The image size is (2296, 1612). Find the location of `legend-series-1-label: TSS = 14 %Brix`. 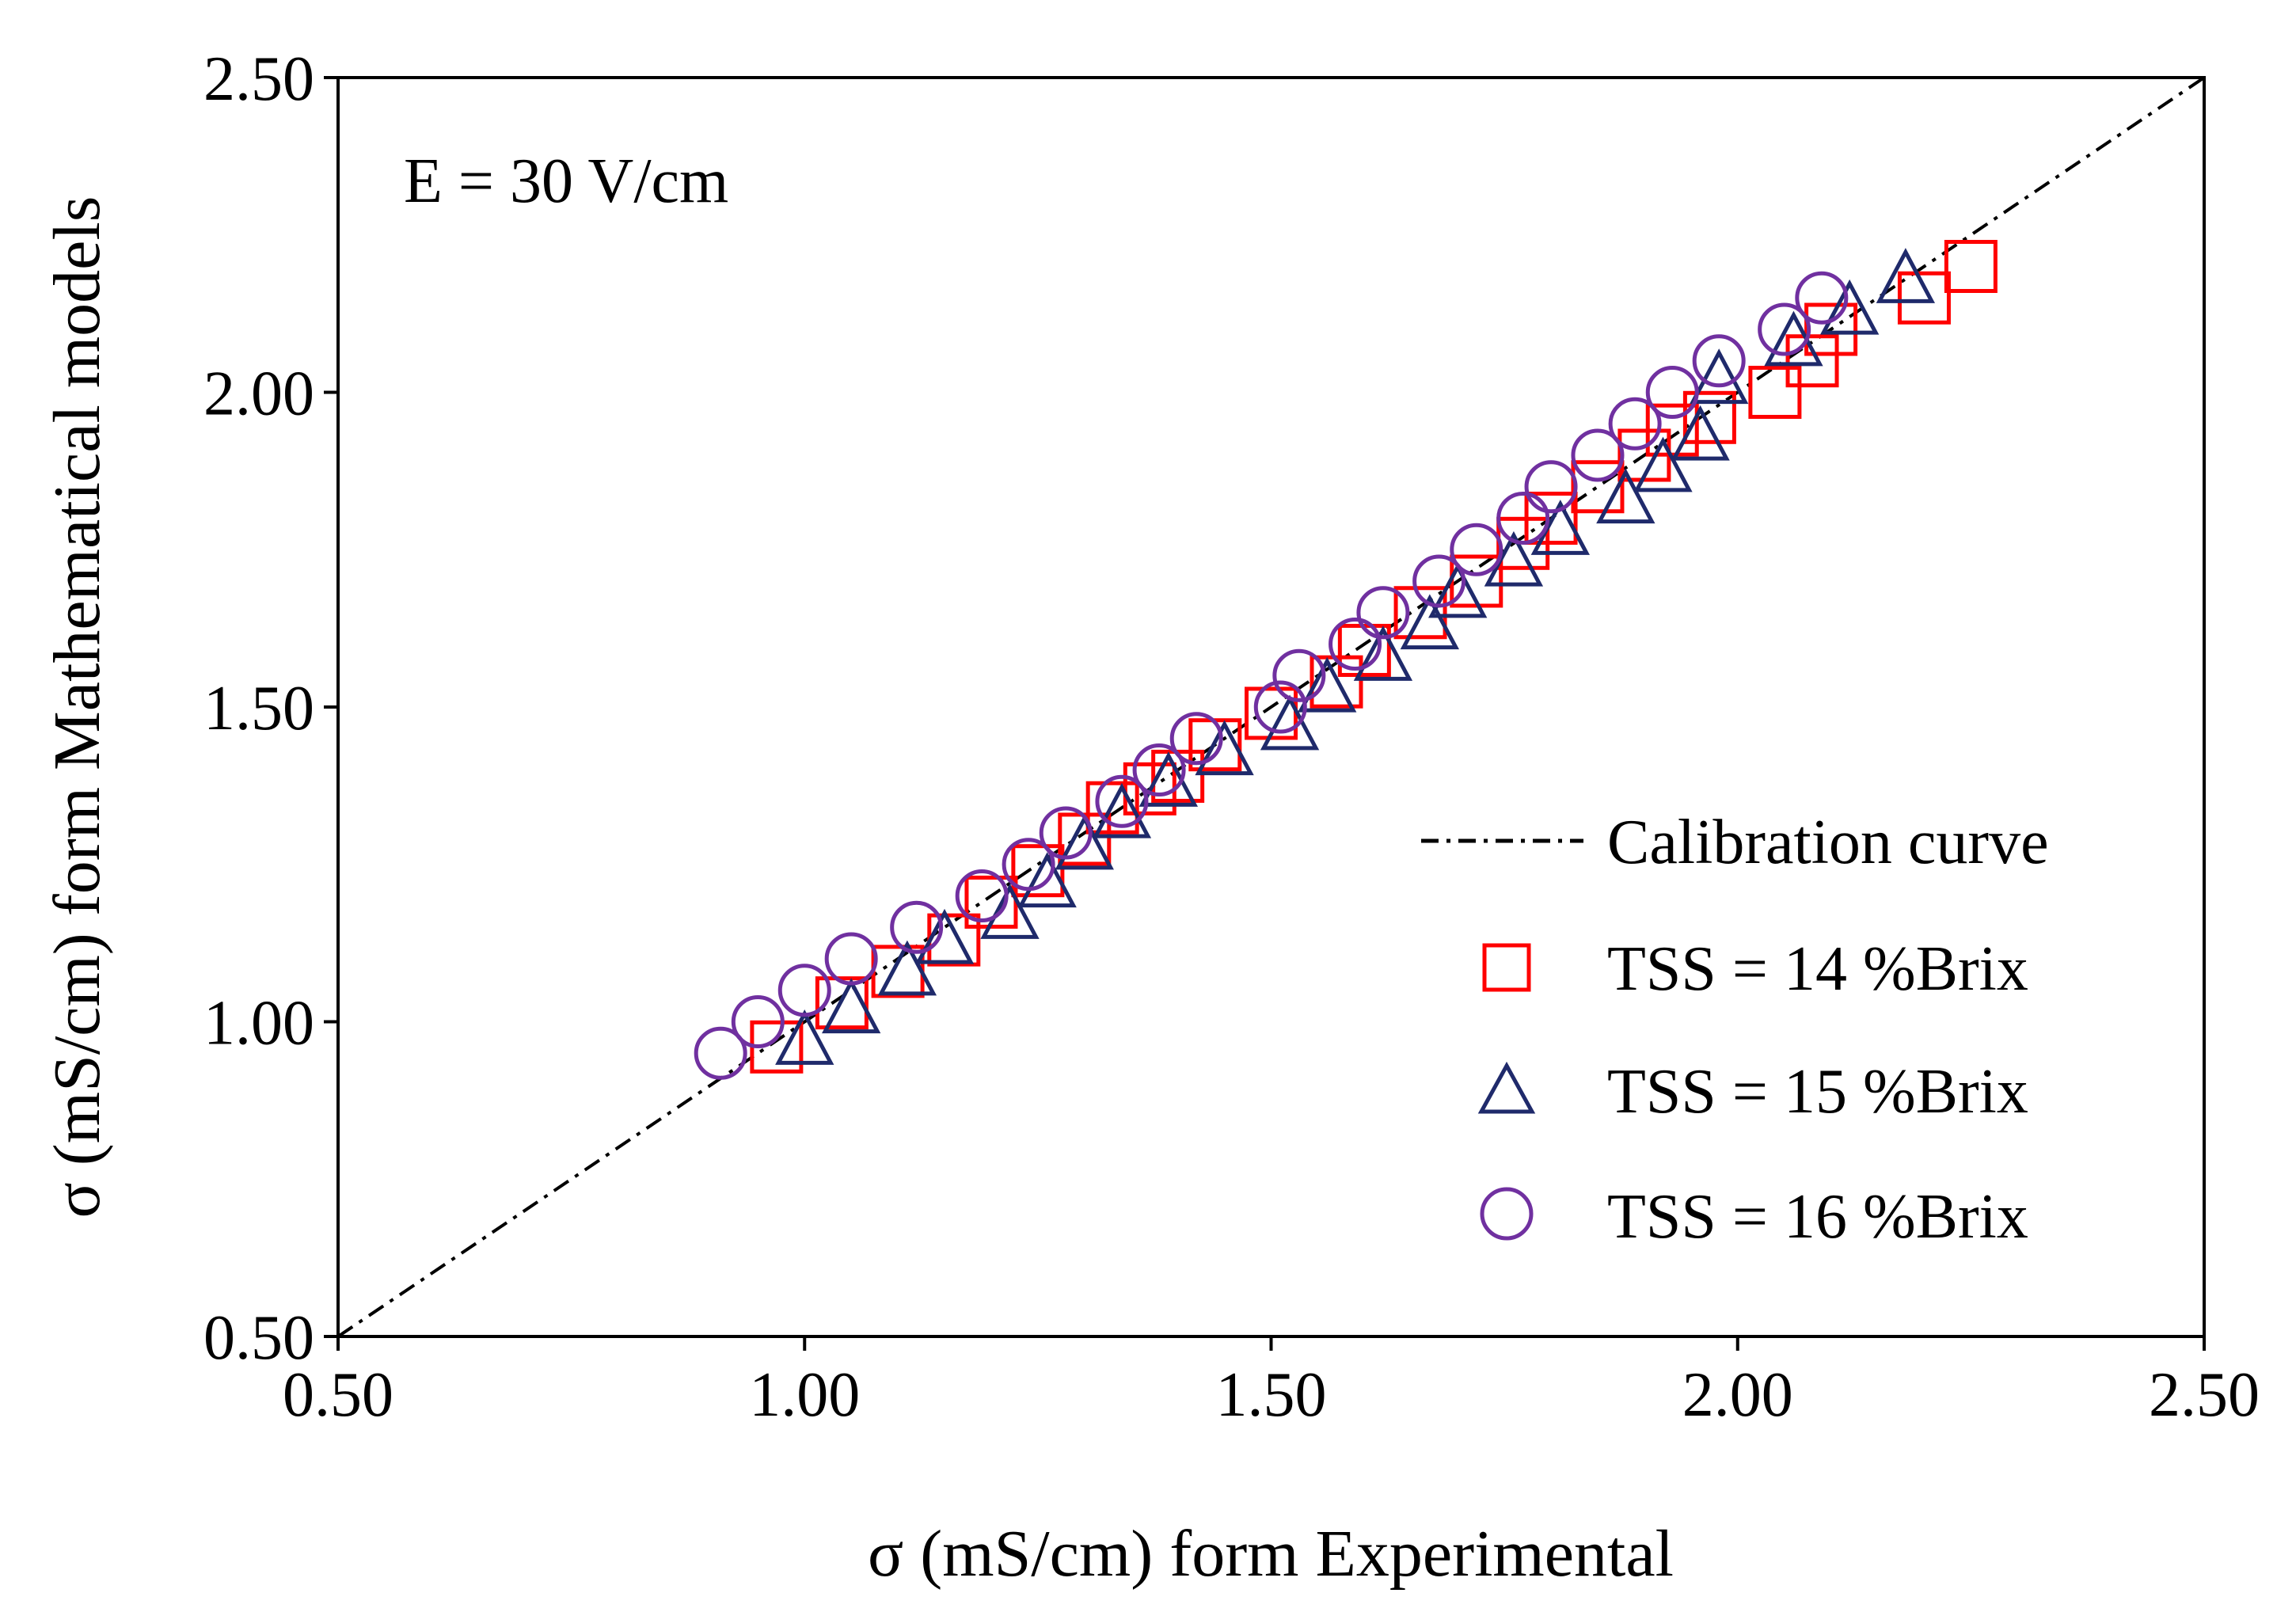

legend-series-1-label: TSS = 14 %Brix is located at coordinates (1817, 969).